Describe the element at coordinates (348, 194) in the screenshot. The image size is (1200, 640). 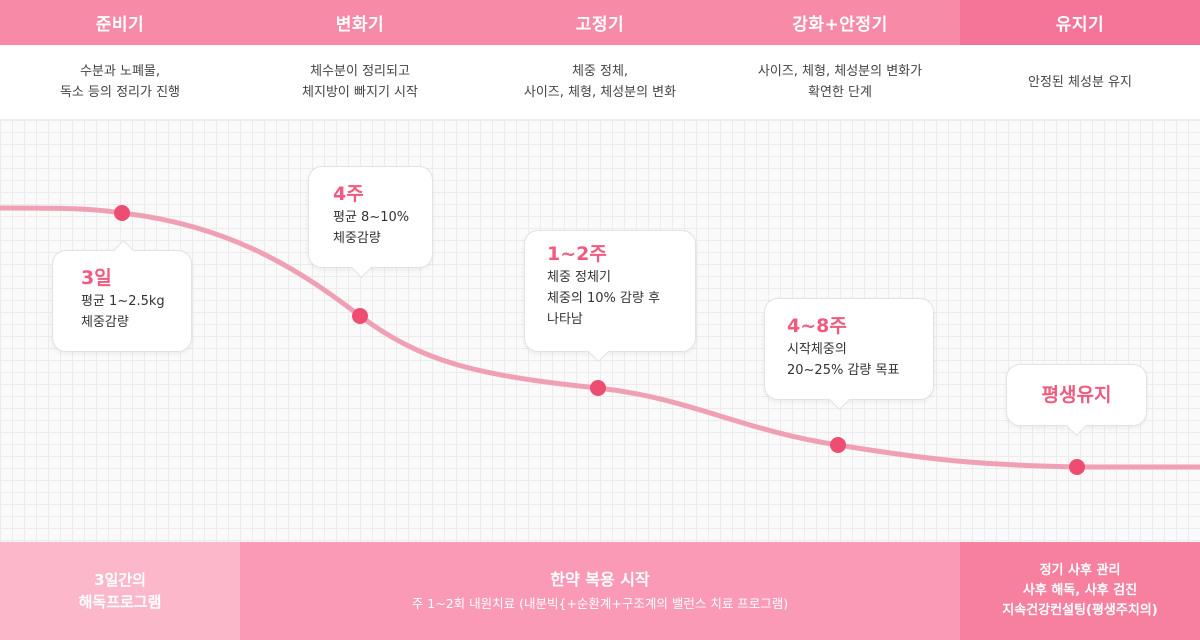
I see `bubble-title: 4주` at that location.